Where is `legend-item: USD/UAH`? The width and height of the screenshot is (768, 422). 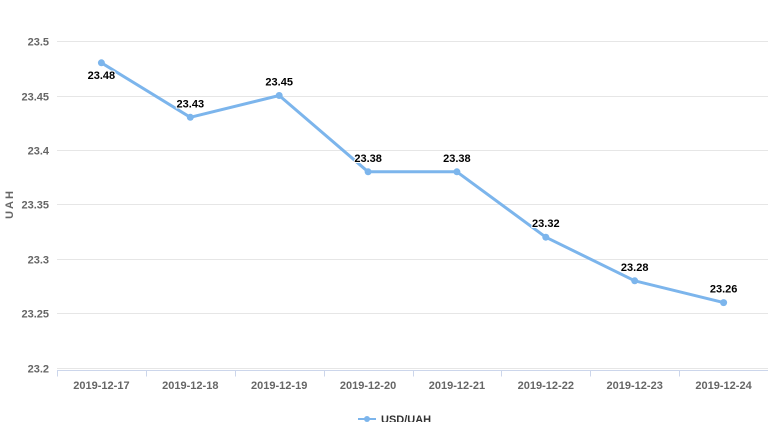
legend-item: USD/UAH is located at coordinates (394, 418).